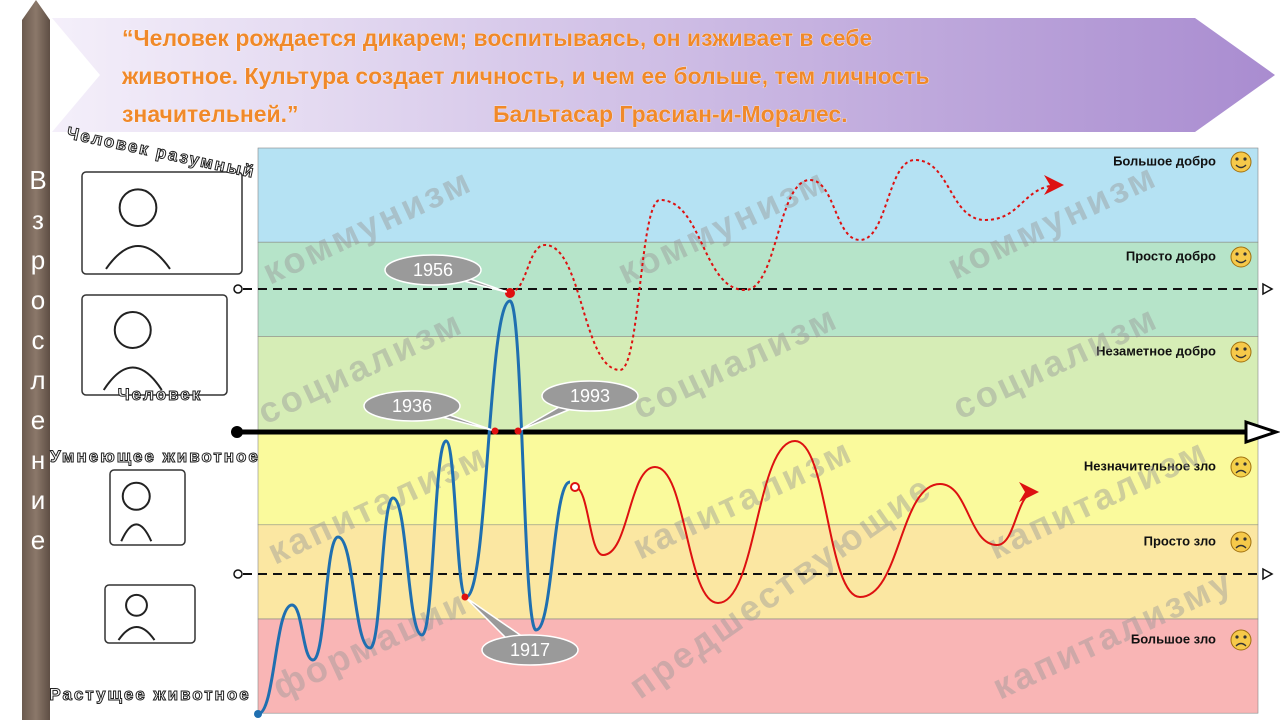  Describe the element at coordinates (786, 265) in the screenshot. I see `red-dotted-curve` at that location.